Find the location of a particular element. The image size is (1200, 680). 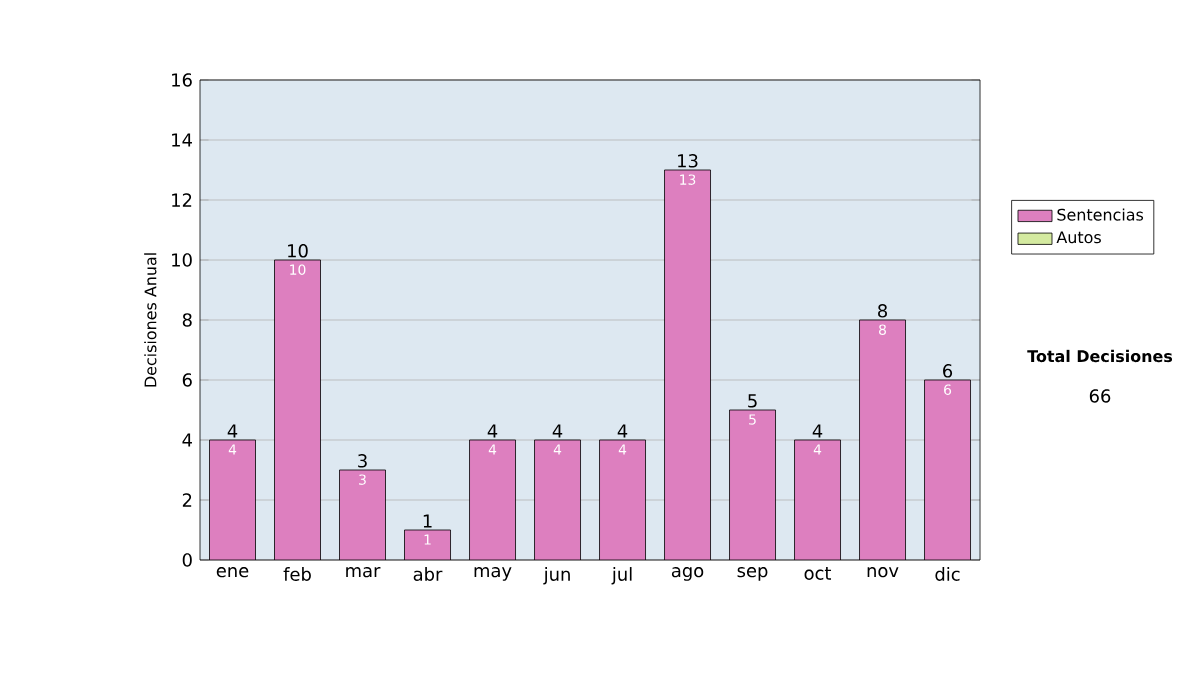

x-tick-label: feb is located at coordinates (297, 574).